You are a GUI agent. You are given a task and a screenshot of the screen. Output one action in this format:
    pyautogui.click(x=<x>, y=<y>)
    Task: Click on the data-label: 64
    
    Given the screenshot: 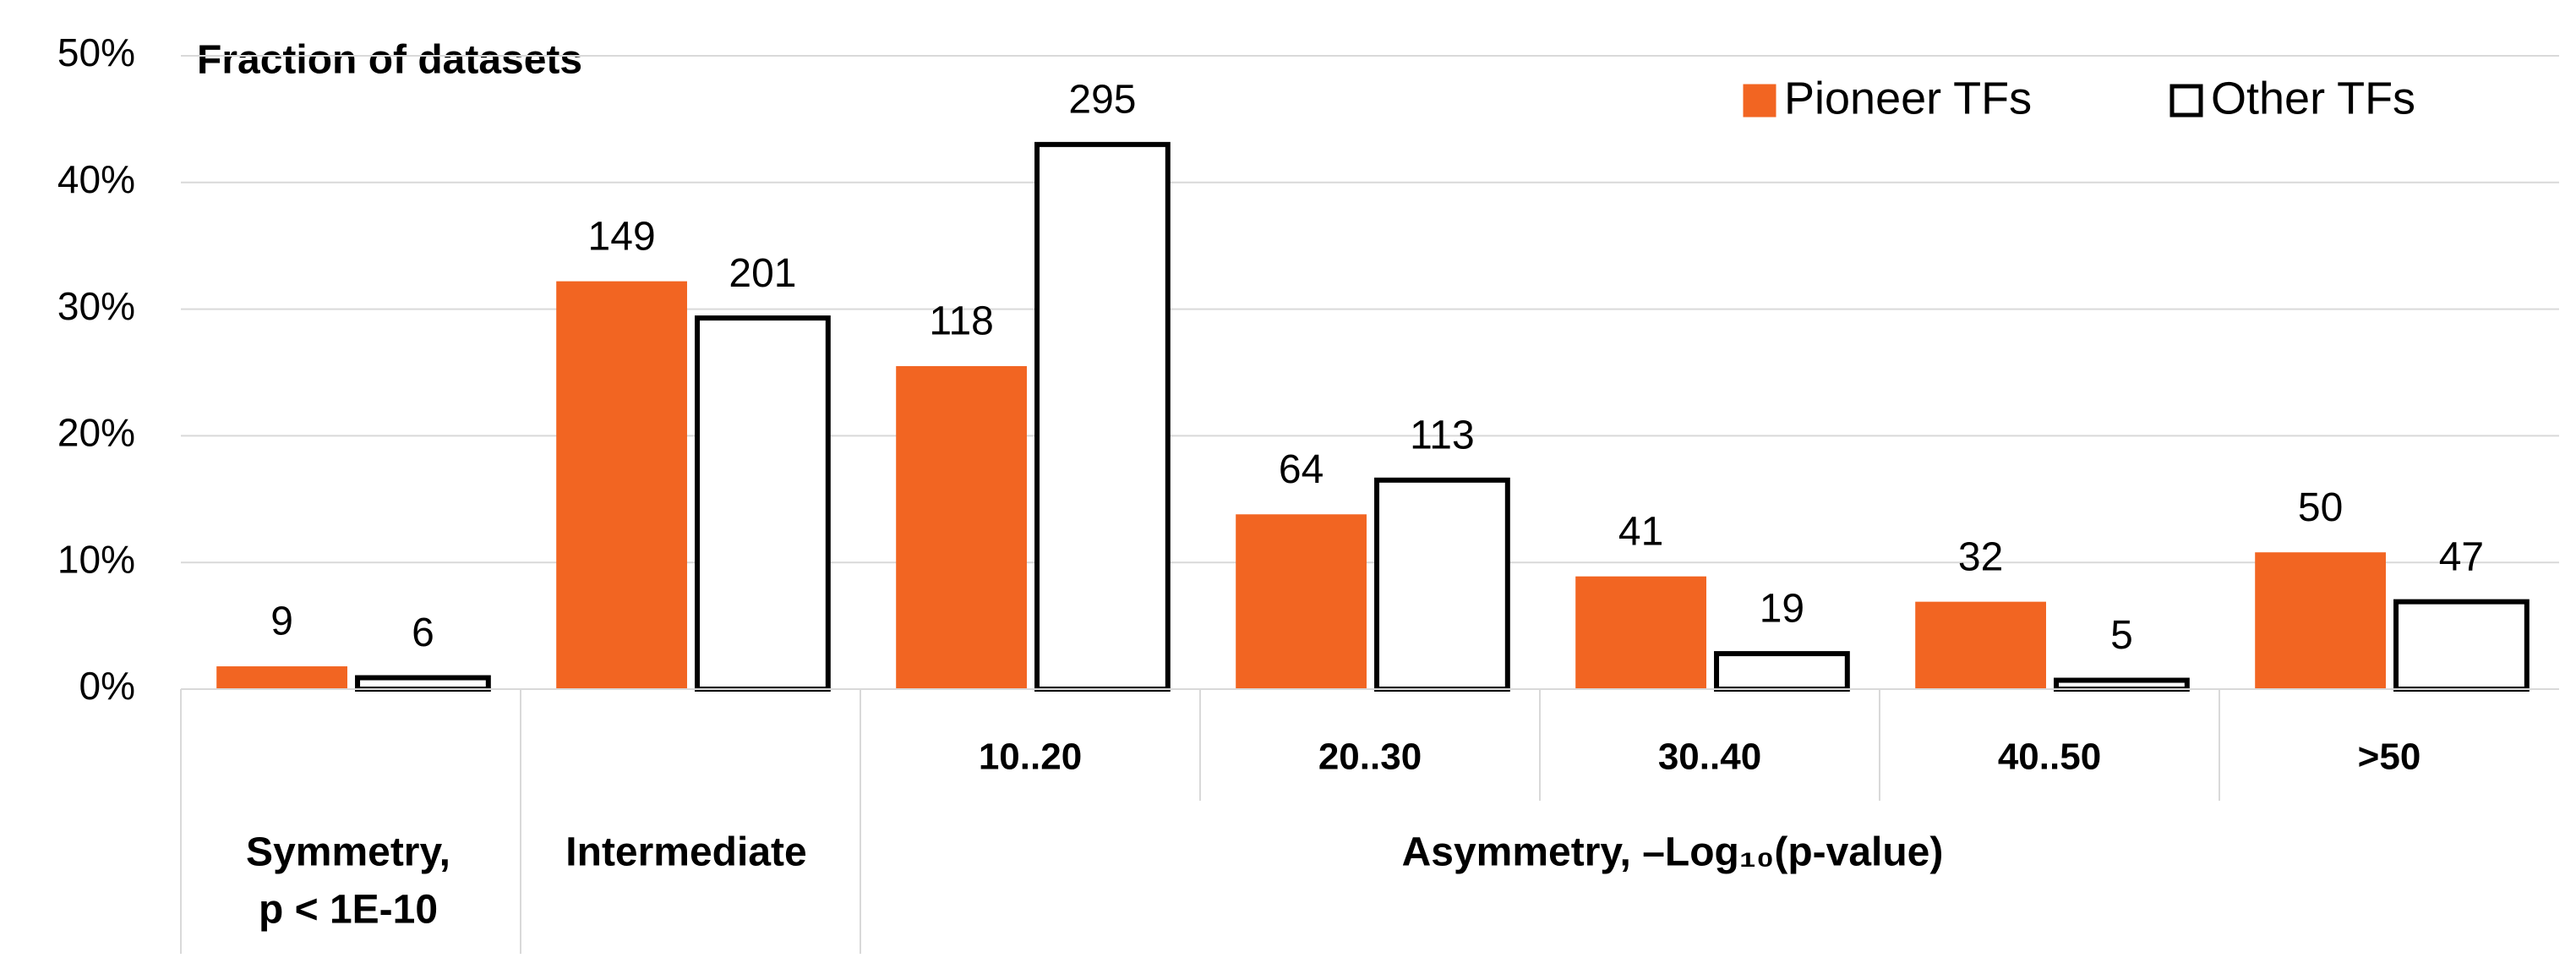 What is the action you would take?
    pyautogui.click(x=1301, y=470)
    